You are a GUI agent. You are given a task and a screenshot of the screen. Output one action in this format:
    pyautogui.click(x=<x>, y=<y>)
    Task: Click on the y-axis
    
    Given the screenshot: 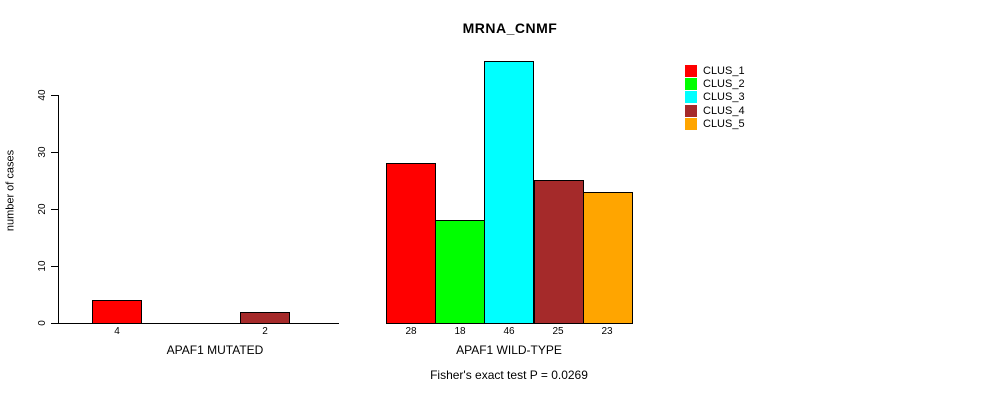 What is the action you would take?
    pyautogui.click(x=58, y=209)
    